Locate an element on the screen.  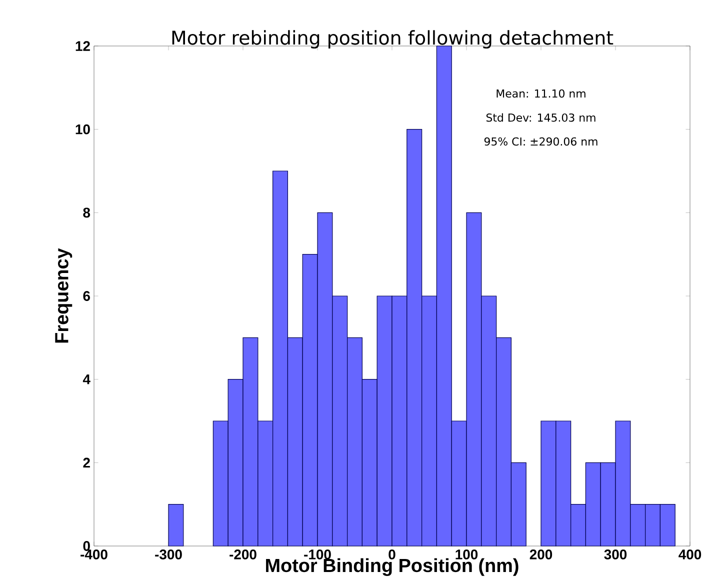
annotation: Mean: 11.10 nm is located at coordinates (541, 93).